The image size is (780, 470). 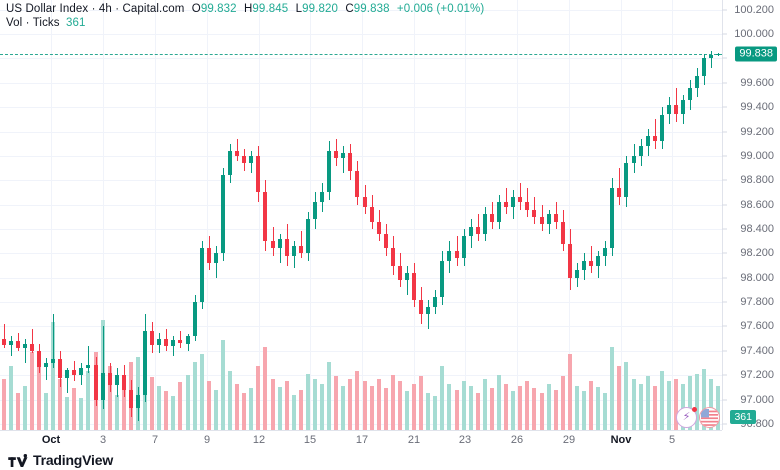 I want to click on lightning-icon: ⚡, so click(x=686, y=417).